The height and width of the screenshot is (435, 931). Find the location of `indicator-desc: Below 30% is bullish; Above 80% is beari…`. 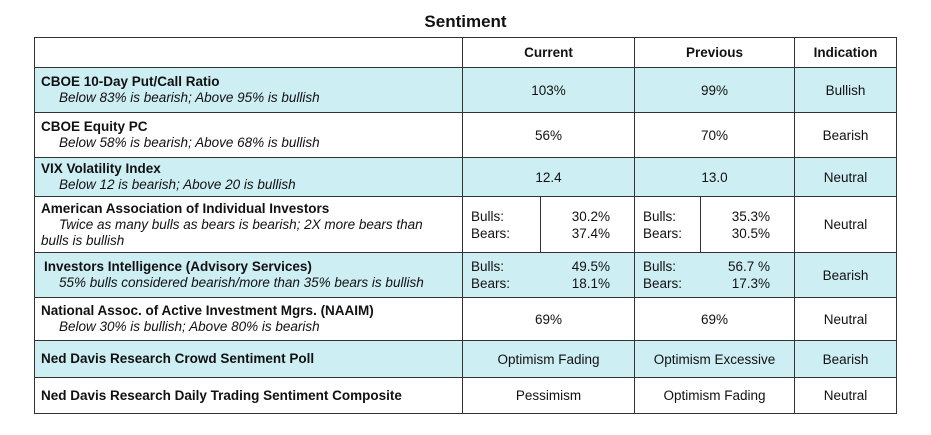

indicator-desc: Below 30% is bullish; Above 80% is beari… is located at coordinates (189, 326).